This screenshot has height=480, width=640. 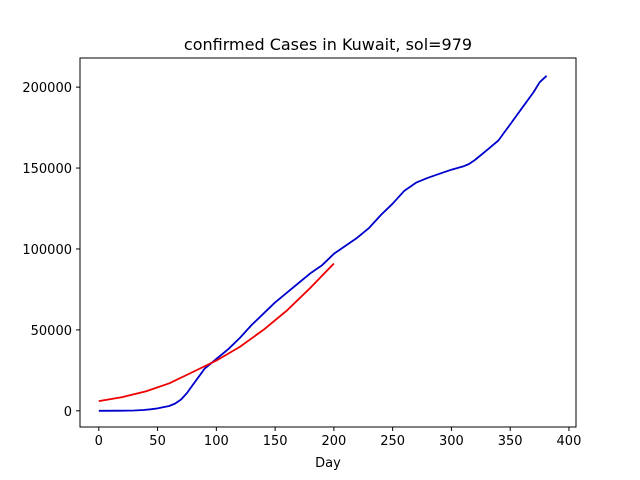 What do you see at coordinates (328, 44) in the screenshot?
I see `chart-title: confirmed Cases in Kuwait, sol=979` at bounding box center [328, 44].